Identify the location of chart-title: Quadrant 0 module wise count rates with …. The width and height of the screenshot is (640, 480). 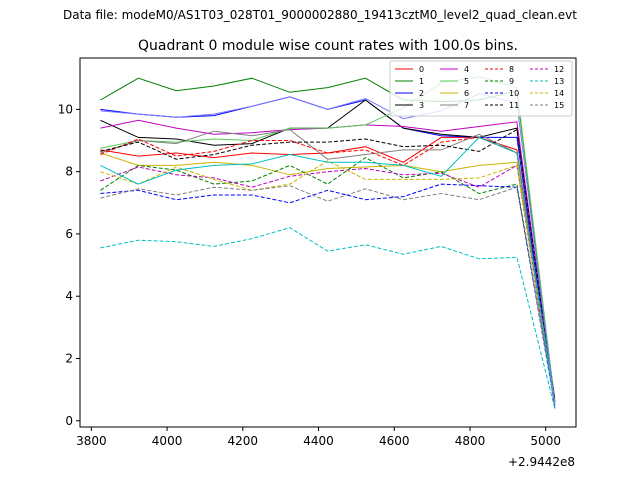
(328, 46).